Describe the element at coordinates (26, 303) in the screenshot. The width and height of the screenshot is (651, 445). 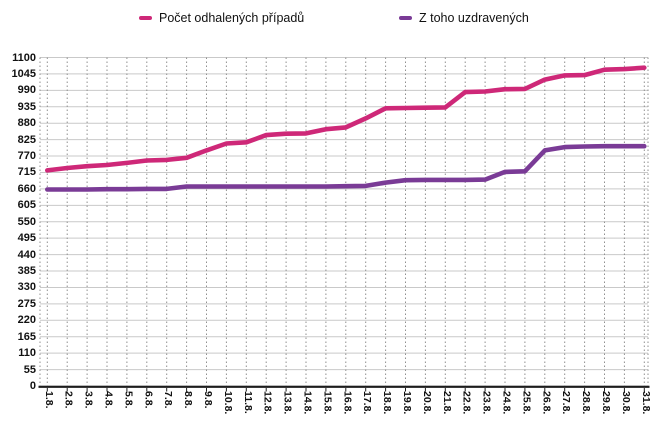
I see `y-tick-label: 275` at that location.